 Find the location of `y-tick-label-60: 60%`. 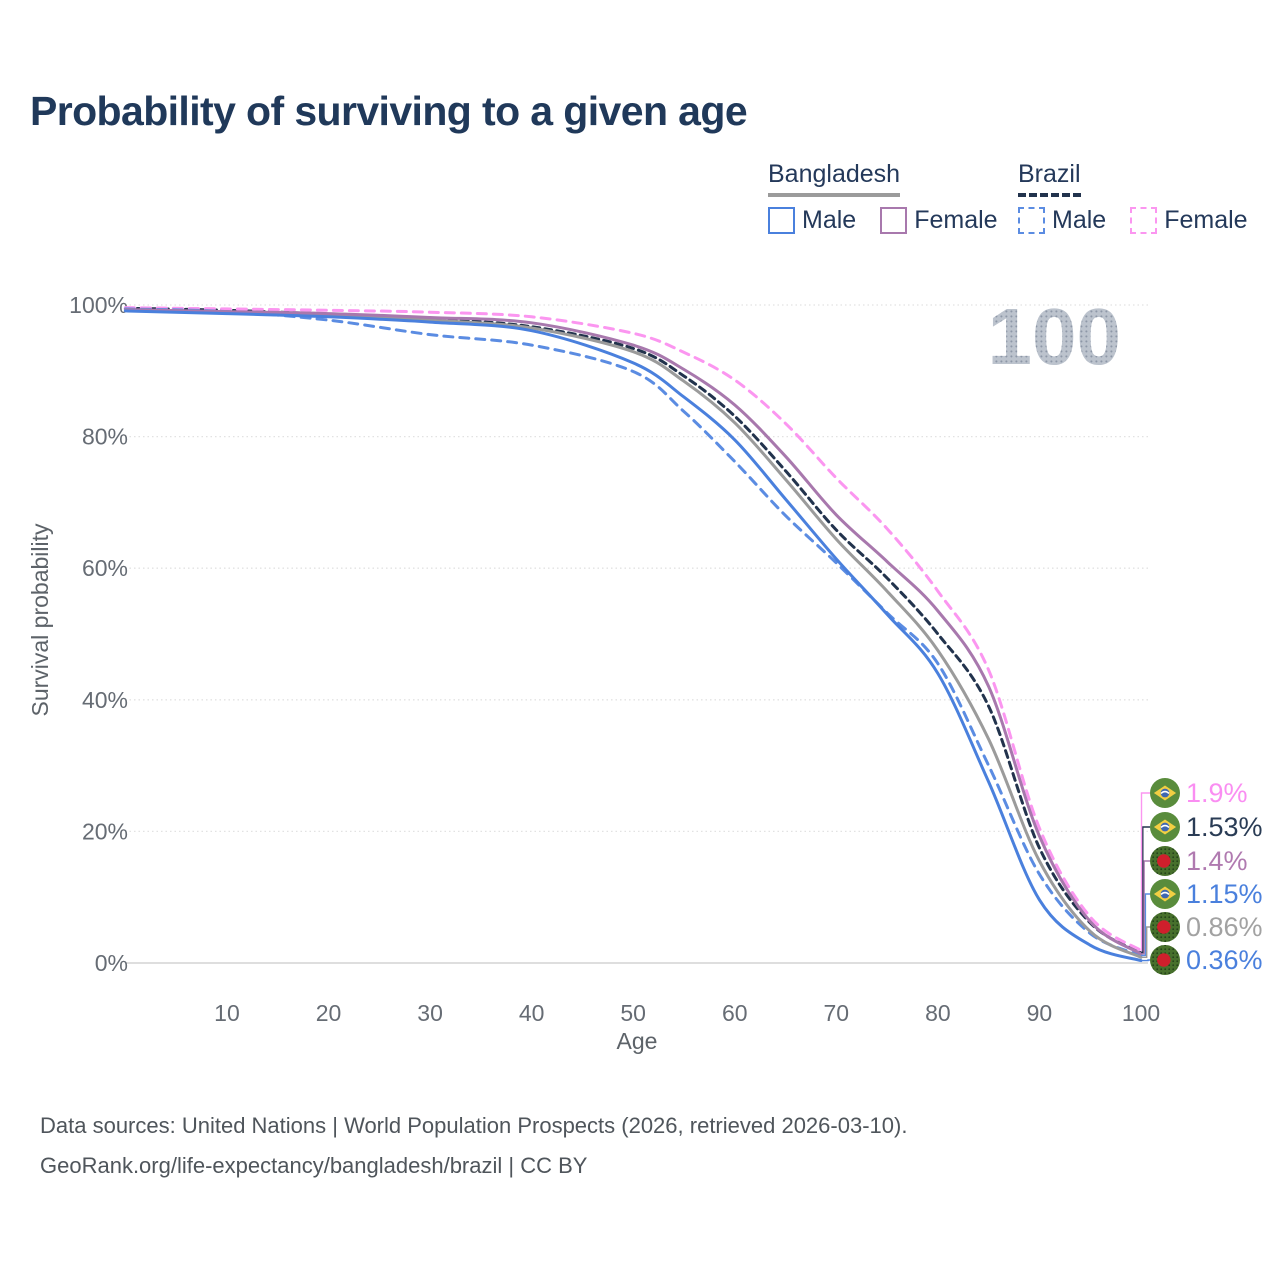

y-tick-label-60: 60% is located at coordinates (105, 568).